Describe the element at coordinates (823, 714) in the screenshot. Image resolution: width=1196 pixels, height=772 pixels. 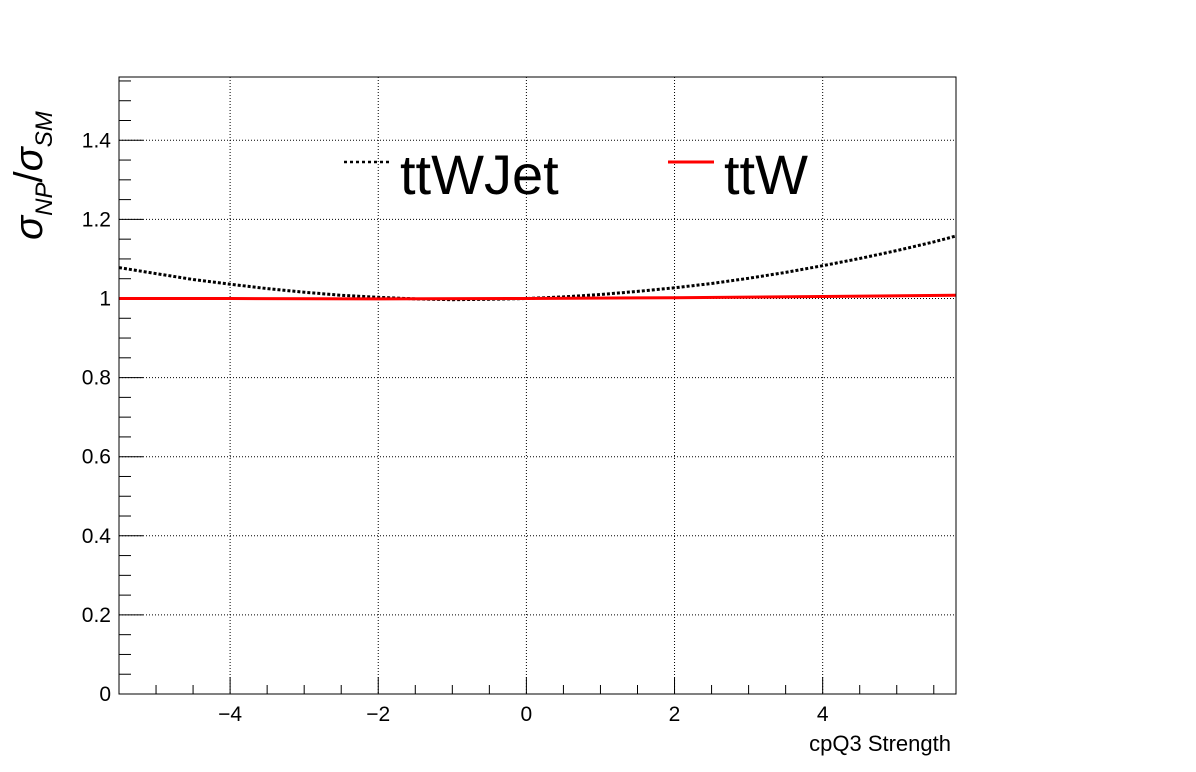
I see `x-tick-label: 4` at that location.